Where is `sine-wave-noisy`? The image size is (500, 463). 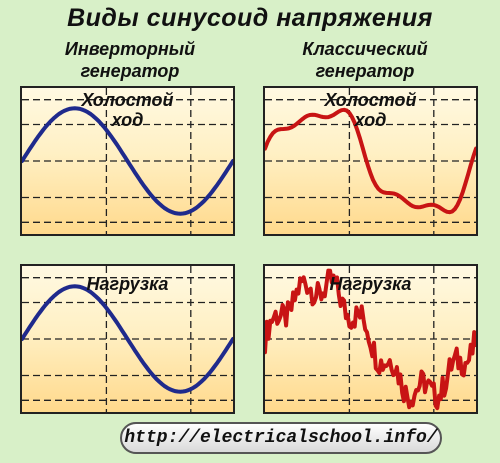
sine-wave-noisy is located at coordinates (370, 339).